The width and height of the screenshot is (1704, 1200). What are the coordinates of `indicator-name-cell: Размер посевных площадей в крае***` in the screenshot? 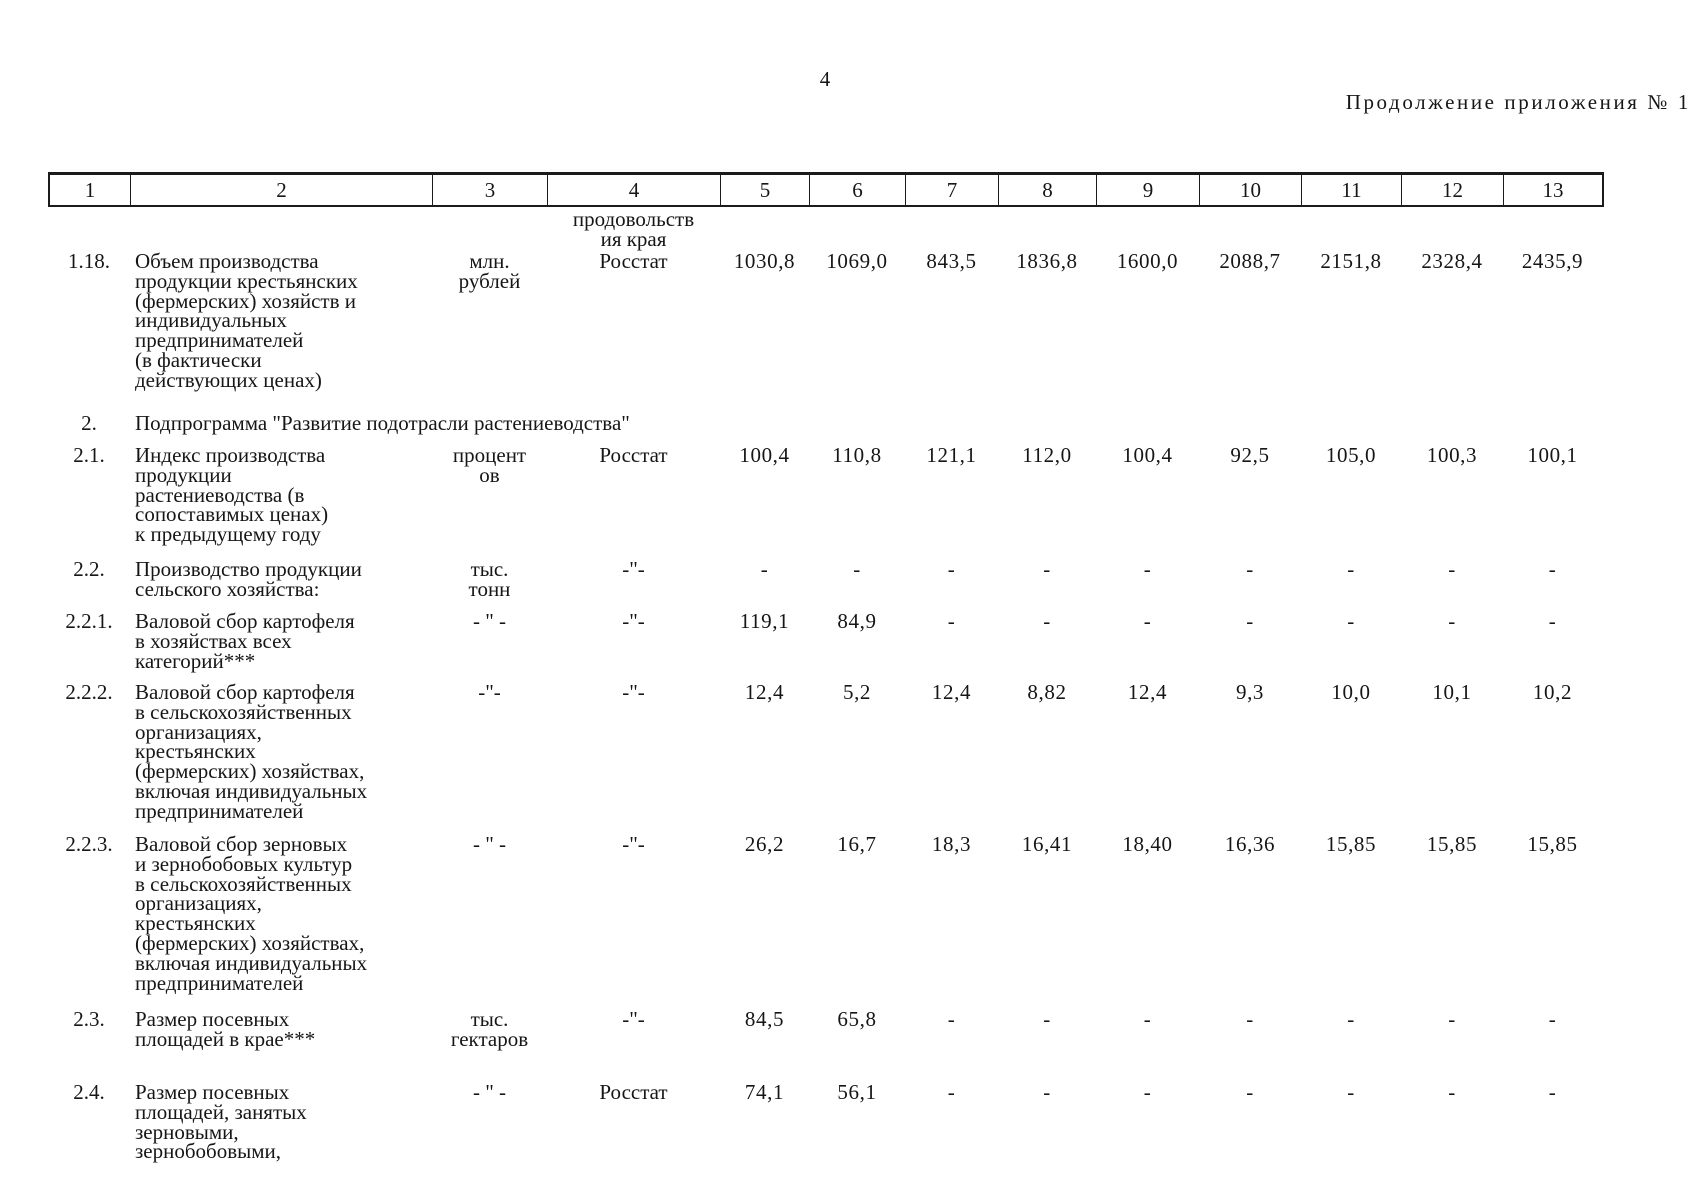 It's located at (225, 1029).